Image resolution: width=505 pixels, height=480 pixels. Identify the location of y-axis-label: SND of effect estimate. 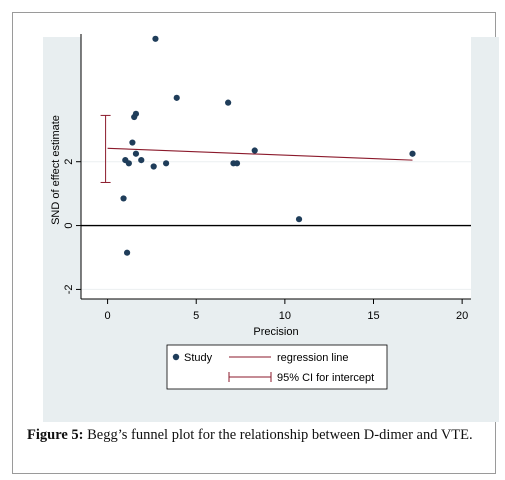
(56, 170).